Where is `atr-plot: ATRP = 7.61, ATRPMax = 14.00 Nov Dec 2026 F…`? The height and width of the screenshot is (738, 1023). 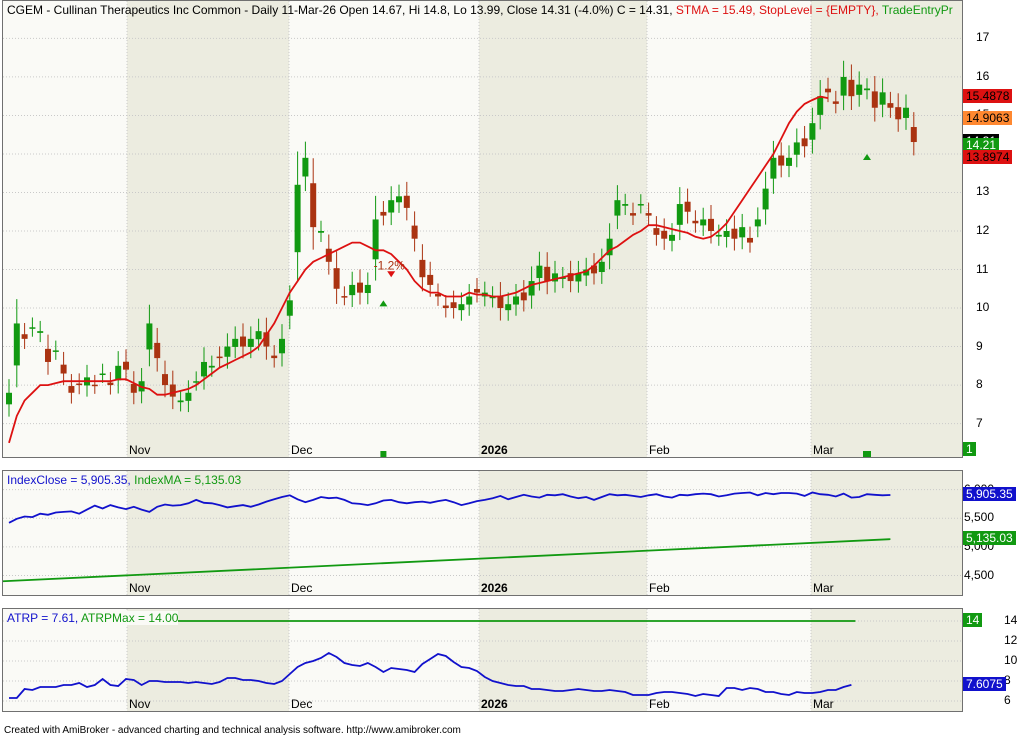 atr-plot: ATRP = 7.61, ATRPMax = 14.00 Nov Dec 2026 F… is located at coordinates (482, 660).